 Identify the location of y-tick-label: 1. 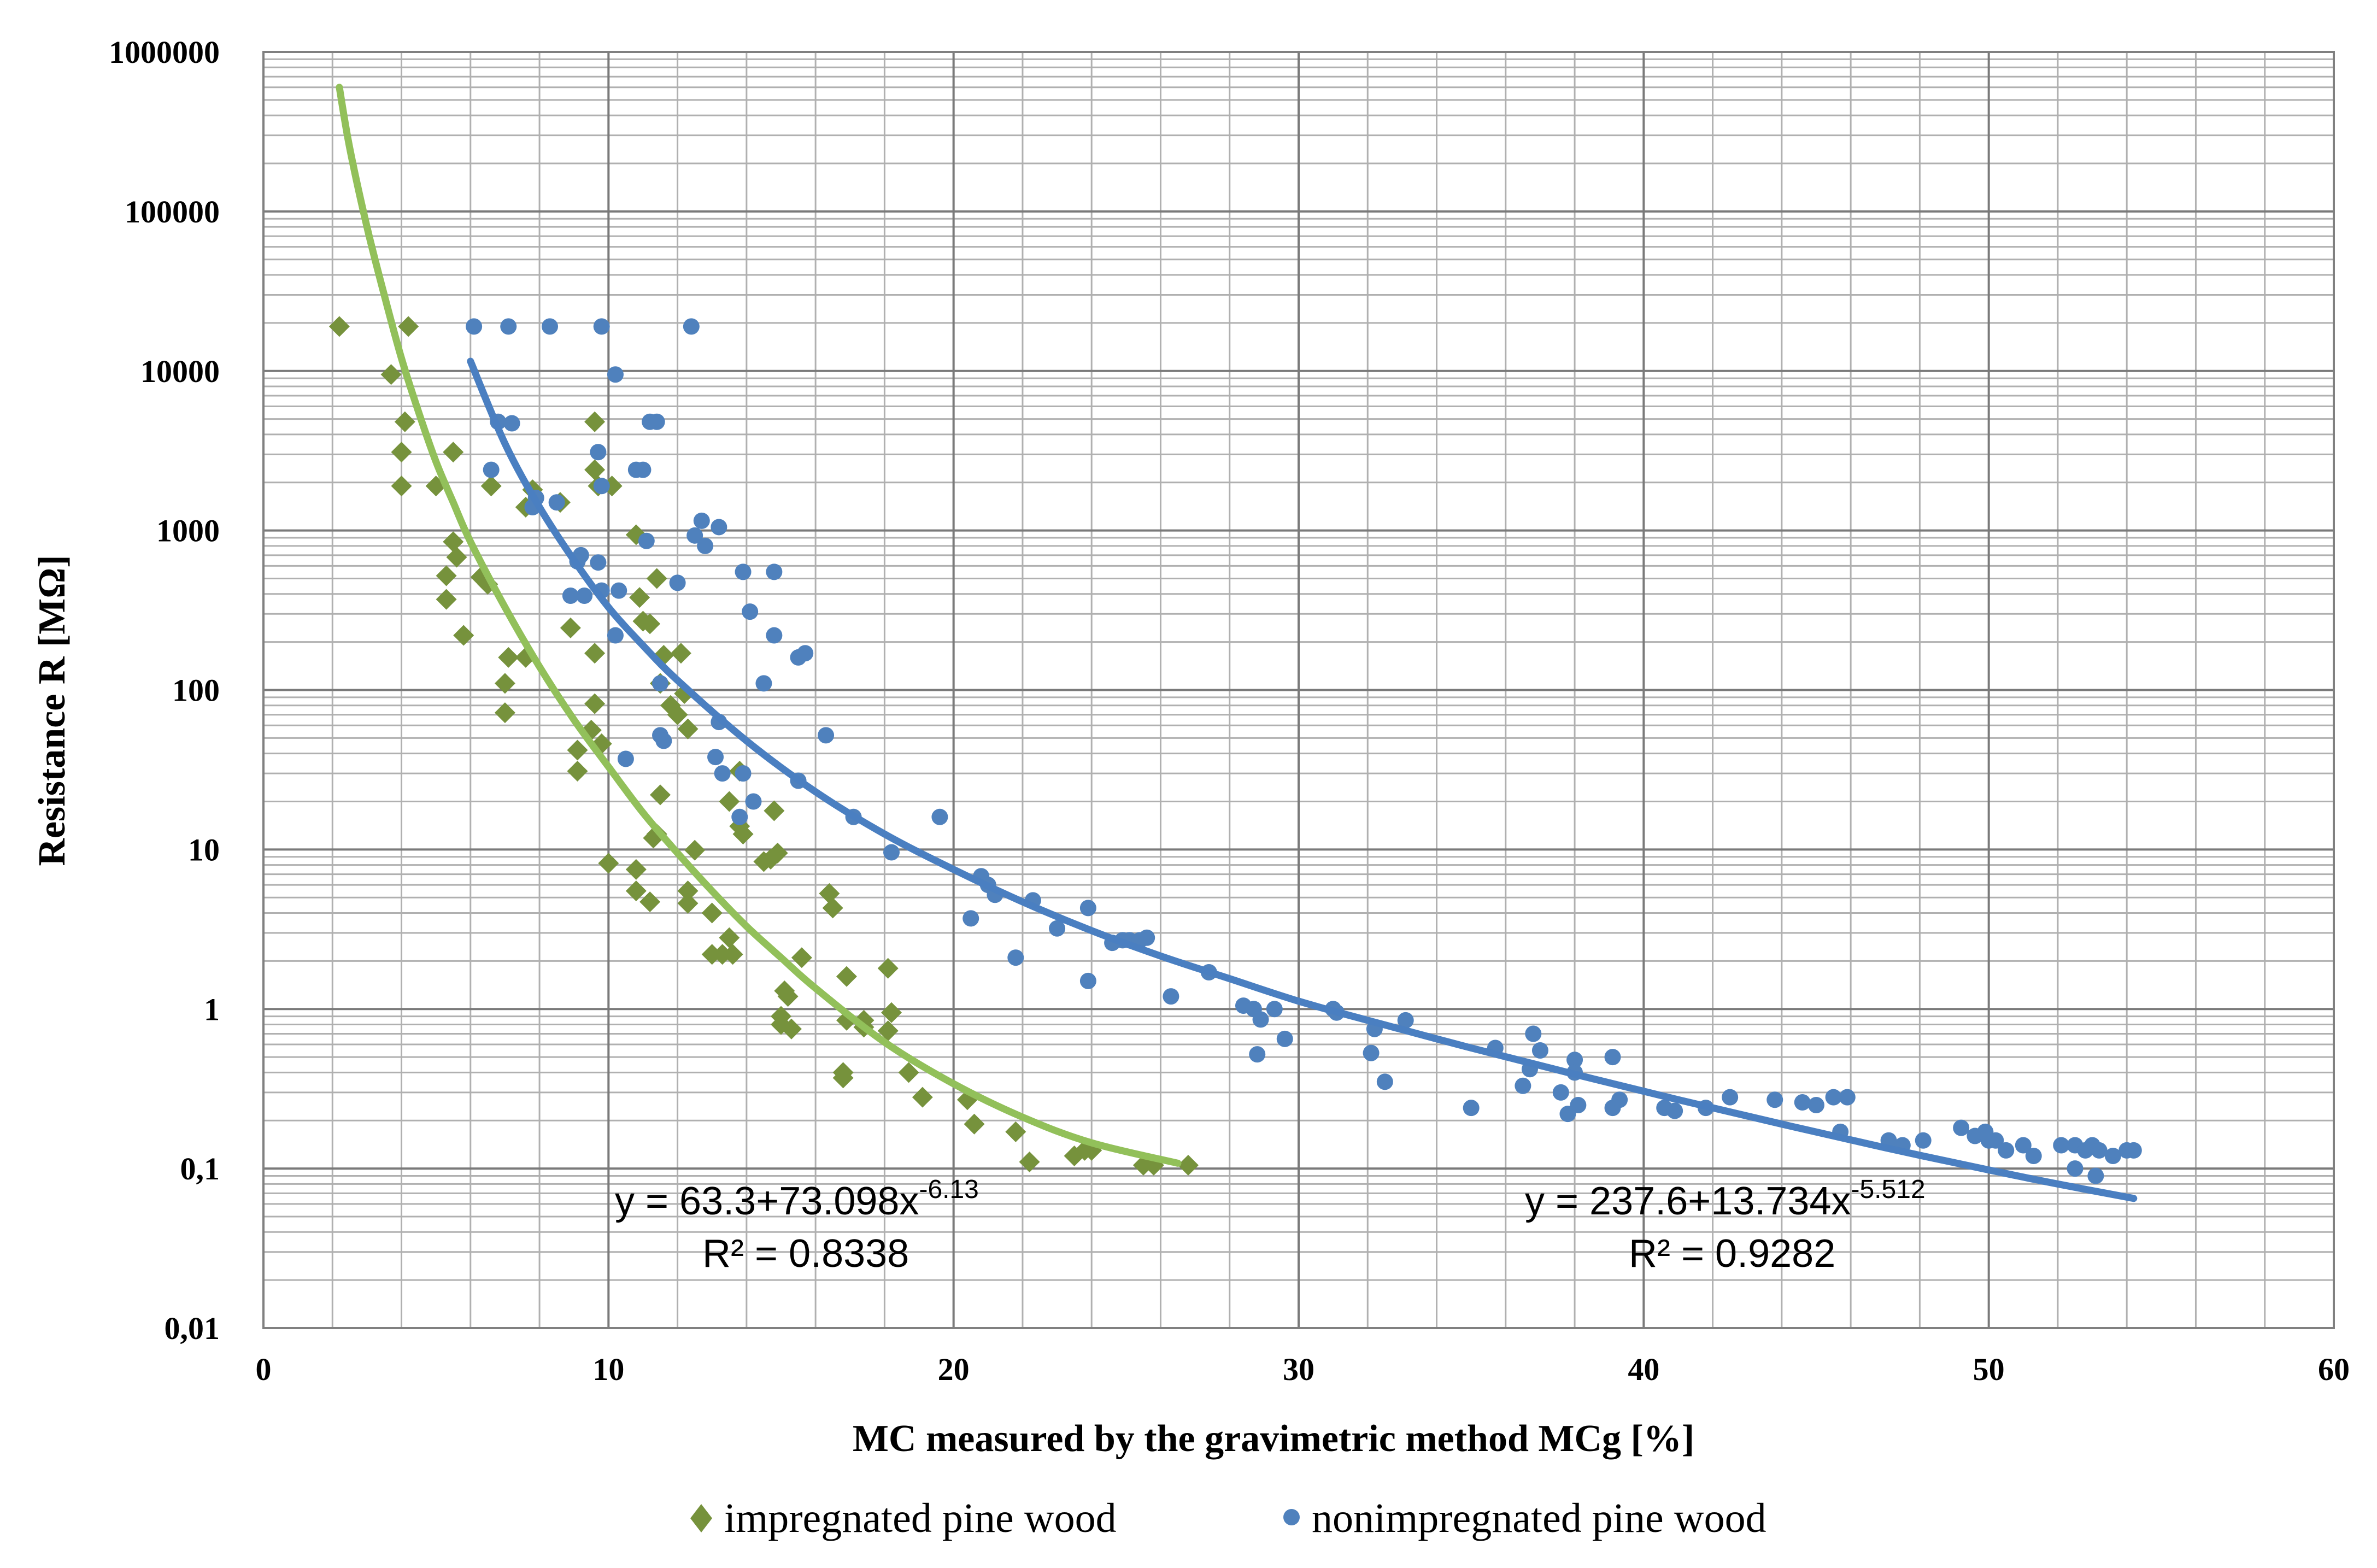
(212, 1009).